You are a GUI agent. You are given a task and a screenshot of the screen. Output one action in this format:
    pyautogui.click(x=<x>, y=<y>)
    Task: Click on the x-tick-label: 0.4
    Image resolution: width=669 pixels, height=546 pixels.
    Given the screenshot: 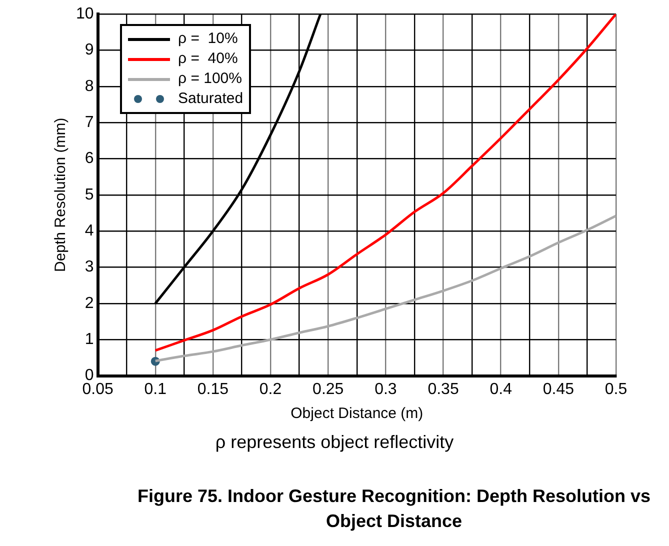 What is the action you would take?
    pyautogui.click(x=501, y=389)
    